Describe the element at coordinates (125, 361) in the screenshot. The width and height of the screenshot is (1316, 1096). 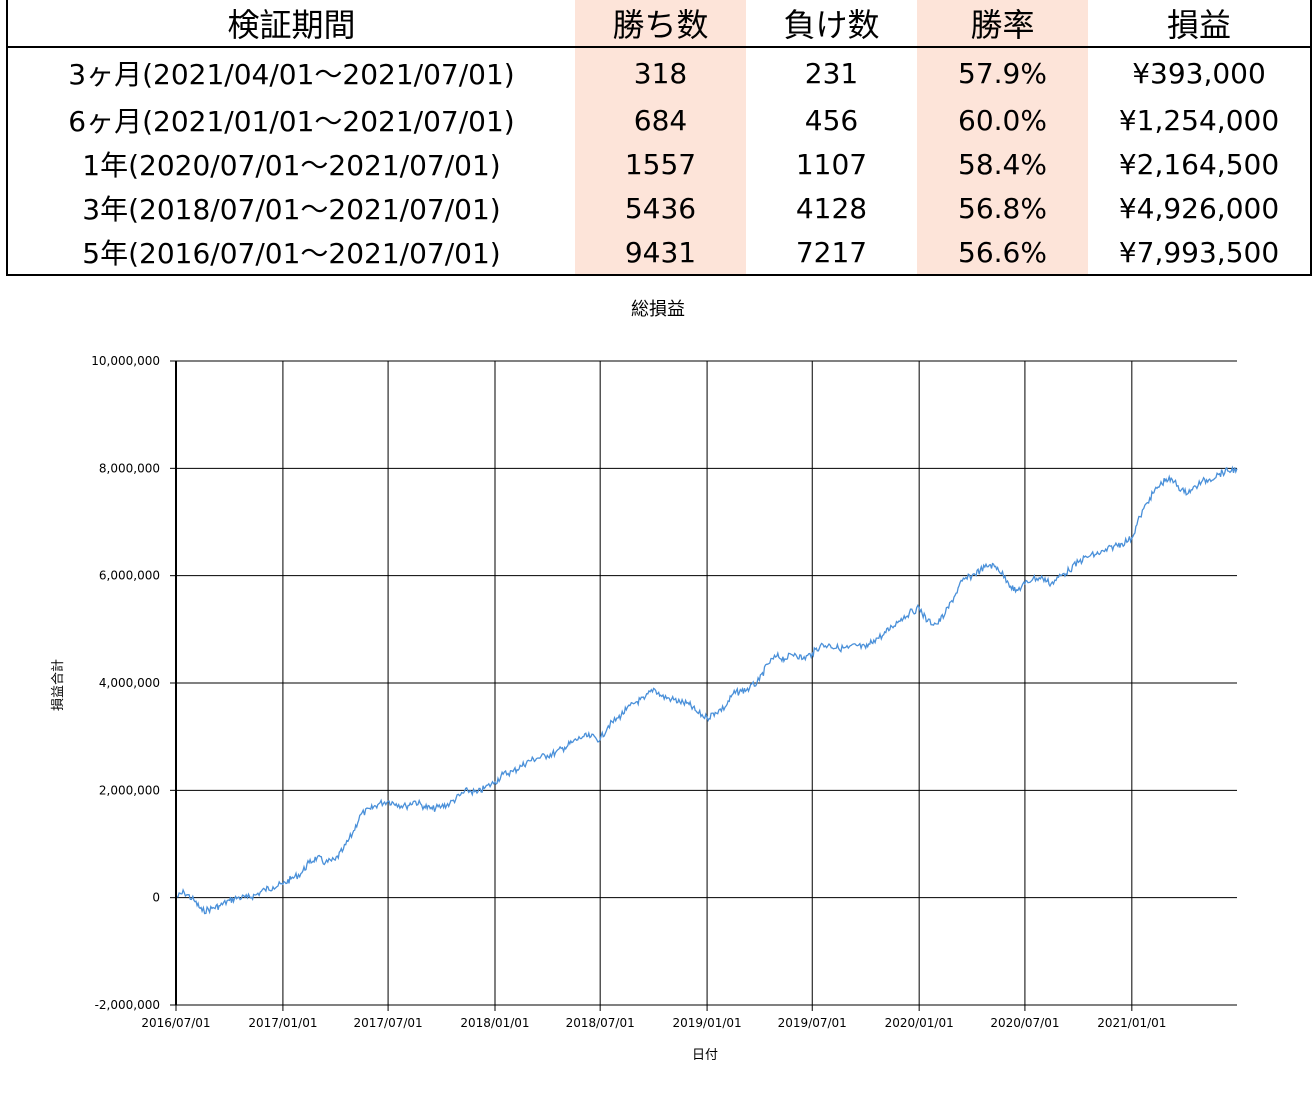
I see `y-tick-label: 10,000,000` at that location.